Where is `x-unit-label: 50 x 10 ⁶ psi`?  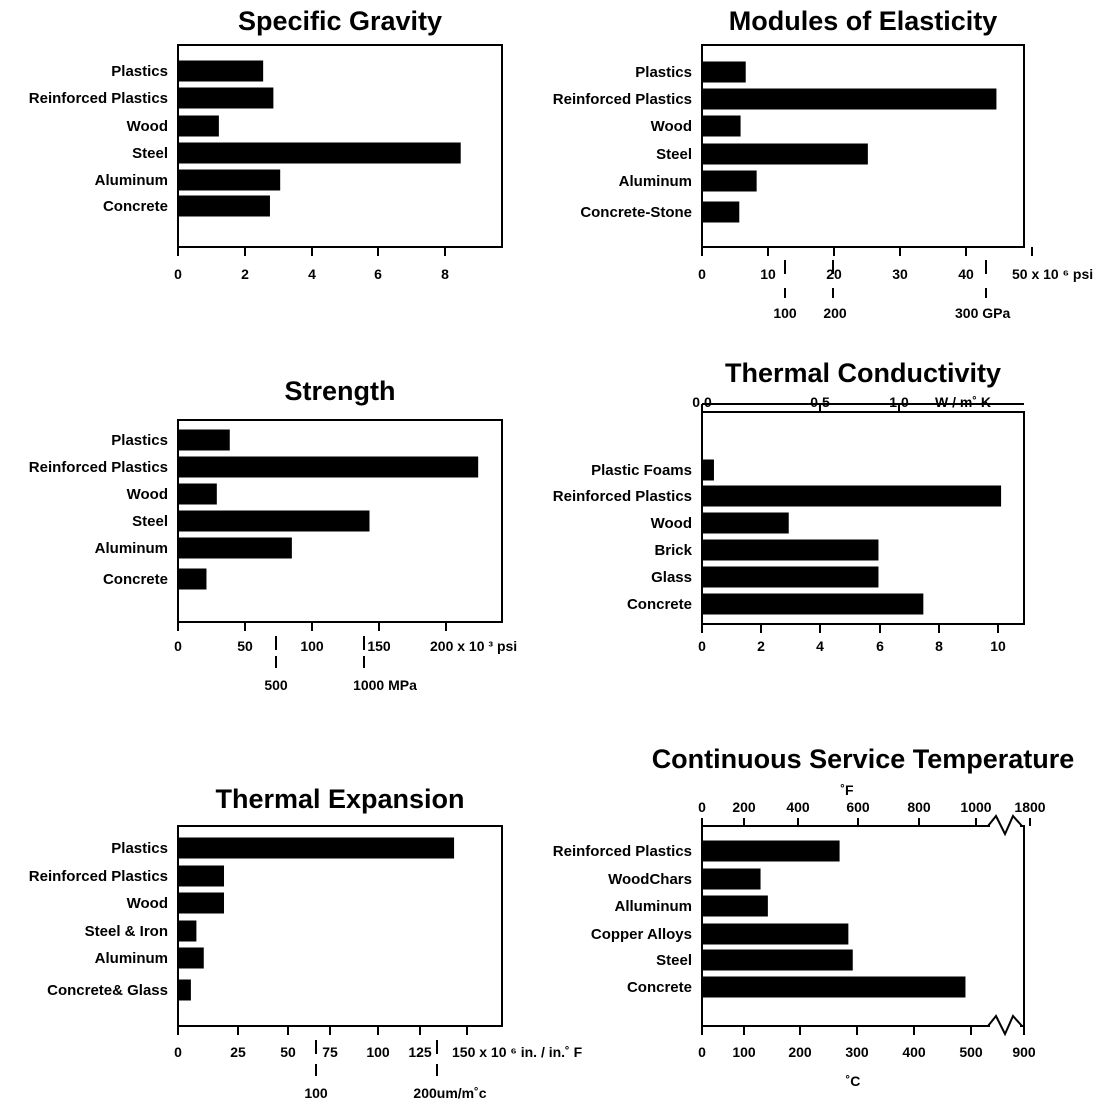 x-unit-label: 50 x 10 ⁶ psi is located at coordinates (1052, 274).